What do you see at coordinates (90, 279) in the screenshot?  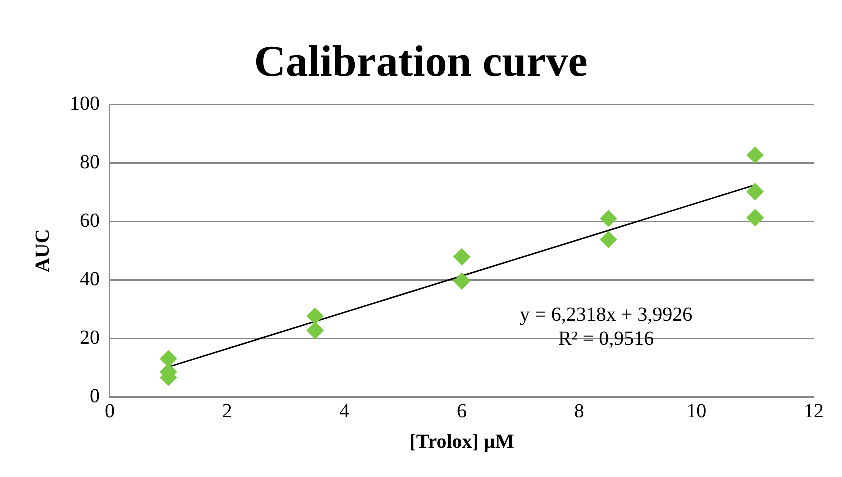 I see `y-tick-label: 40` at bounding box center [90, 279].